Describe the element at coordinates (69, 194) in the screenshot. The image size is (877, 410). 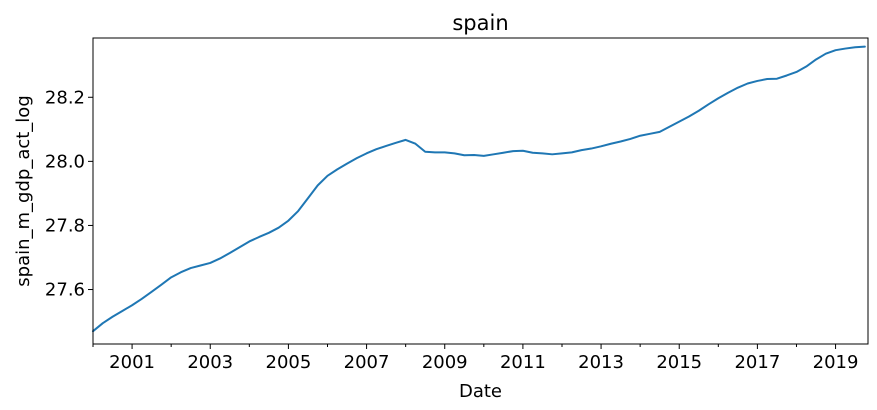
I see `y-axis: 27.6 27.8 28.0 28.2` at that location.